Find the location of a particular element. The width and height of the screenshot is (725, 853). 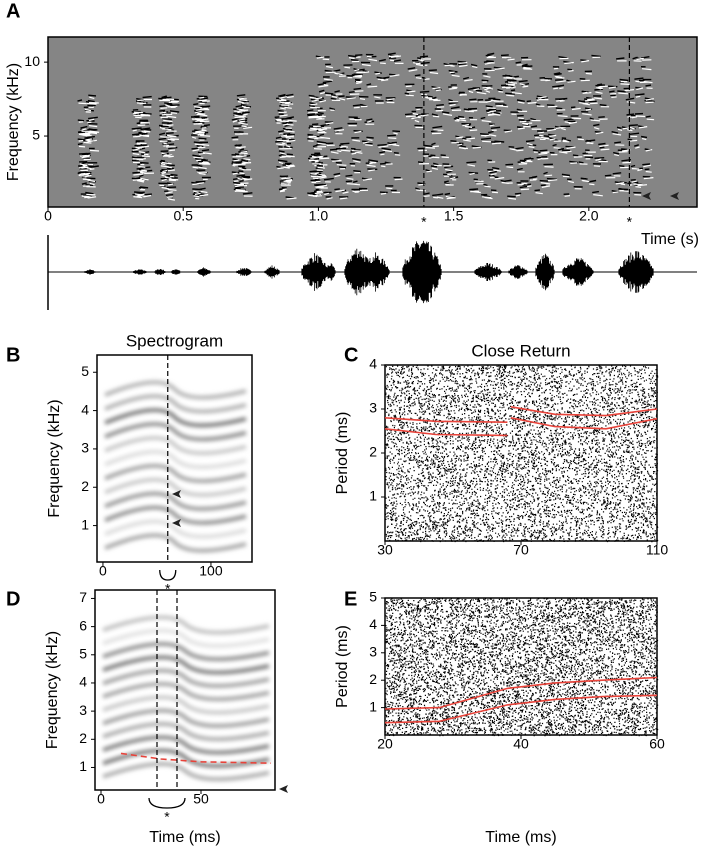

y-tick-label: 7 is located at coordinates (83, 597).